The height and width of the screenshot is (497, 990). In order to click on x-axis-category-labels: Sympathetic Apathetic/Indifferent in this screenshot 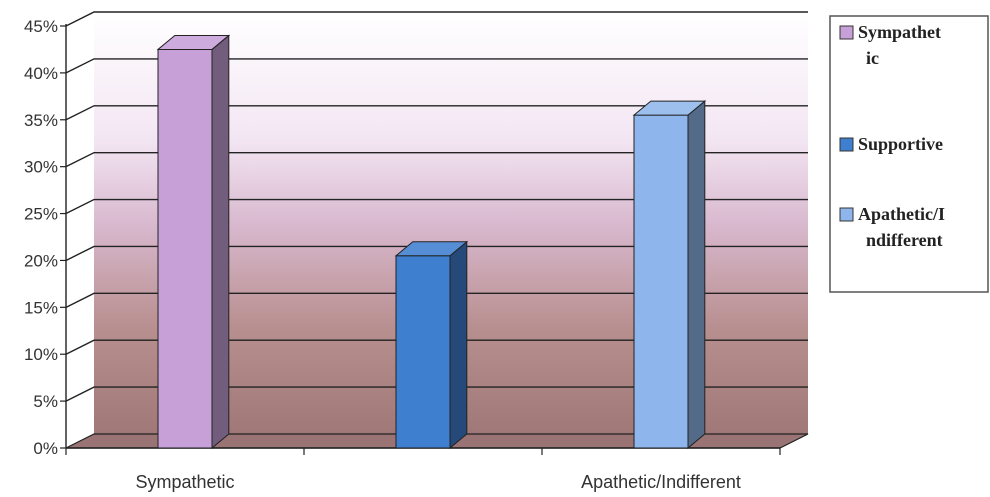, I will do `click(437, 482)`.